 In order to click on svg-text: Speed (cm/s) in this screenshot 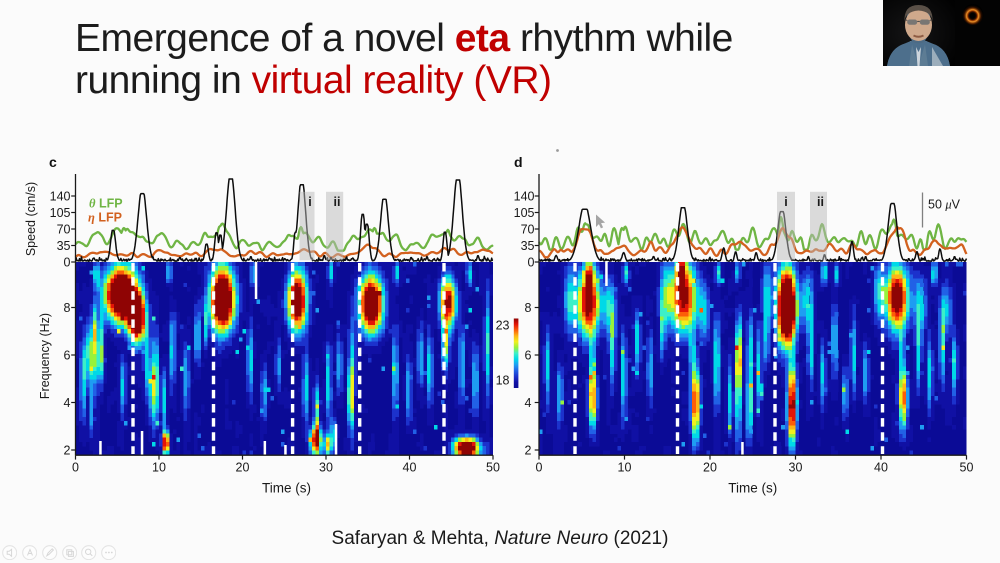, I will do `click(31, 219)`.